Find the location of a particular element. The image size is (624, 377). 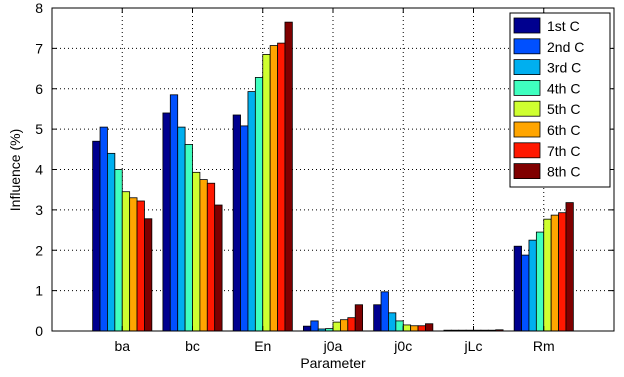

x-tick-label: En is located at coordinates (262, 346).